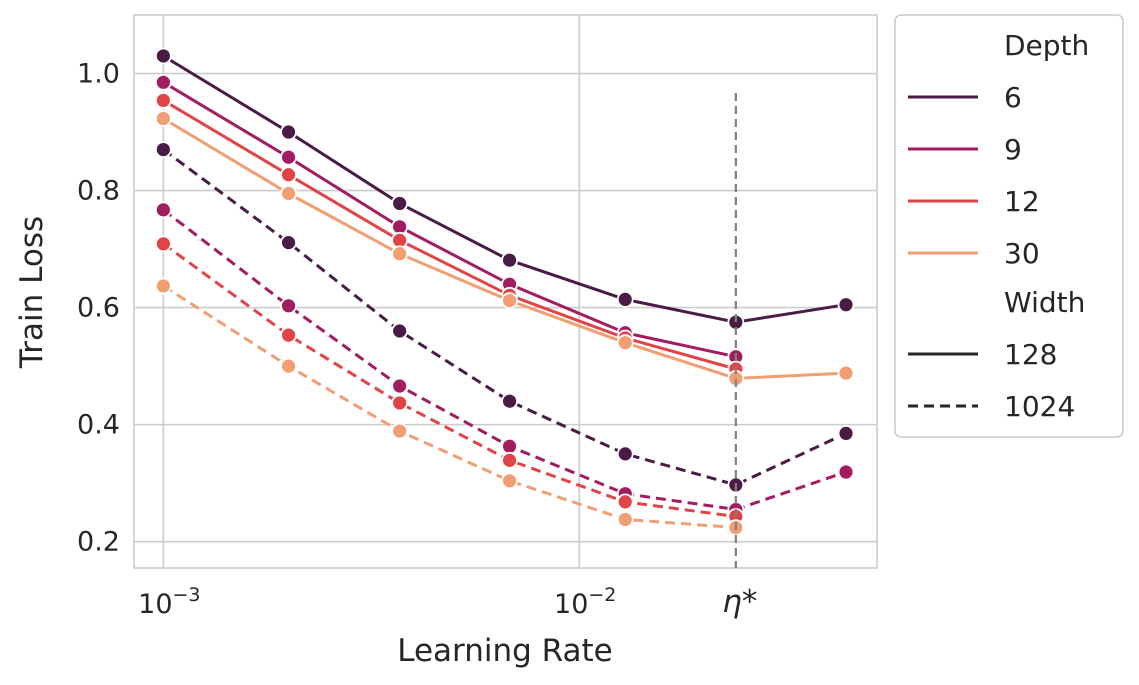 The image size is (1139, 685). What do you see at coordinates (1022, 201) in the screenshot?
I see `legend-label-depth-12: 12` at bounding box center [1022, 201].